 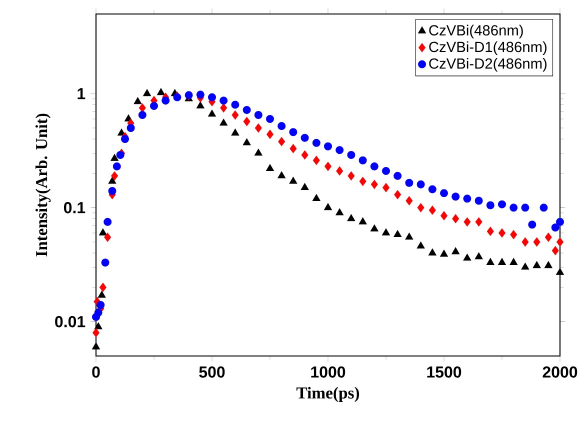 What do you see at coordinates (75, 208) in the screenshot?
I see `y-tick-label: 0.1` at bounding box center [75, 208].